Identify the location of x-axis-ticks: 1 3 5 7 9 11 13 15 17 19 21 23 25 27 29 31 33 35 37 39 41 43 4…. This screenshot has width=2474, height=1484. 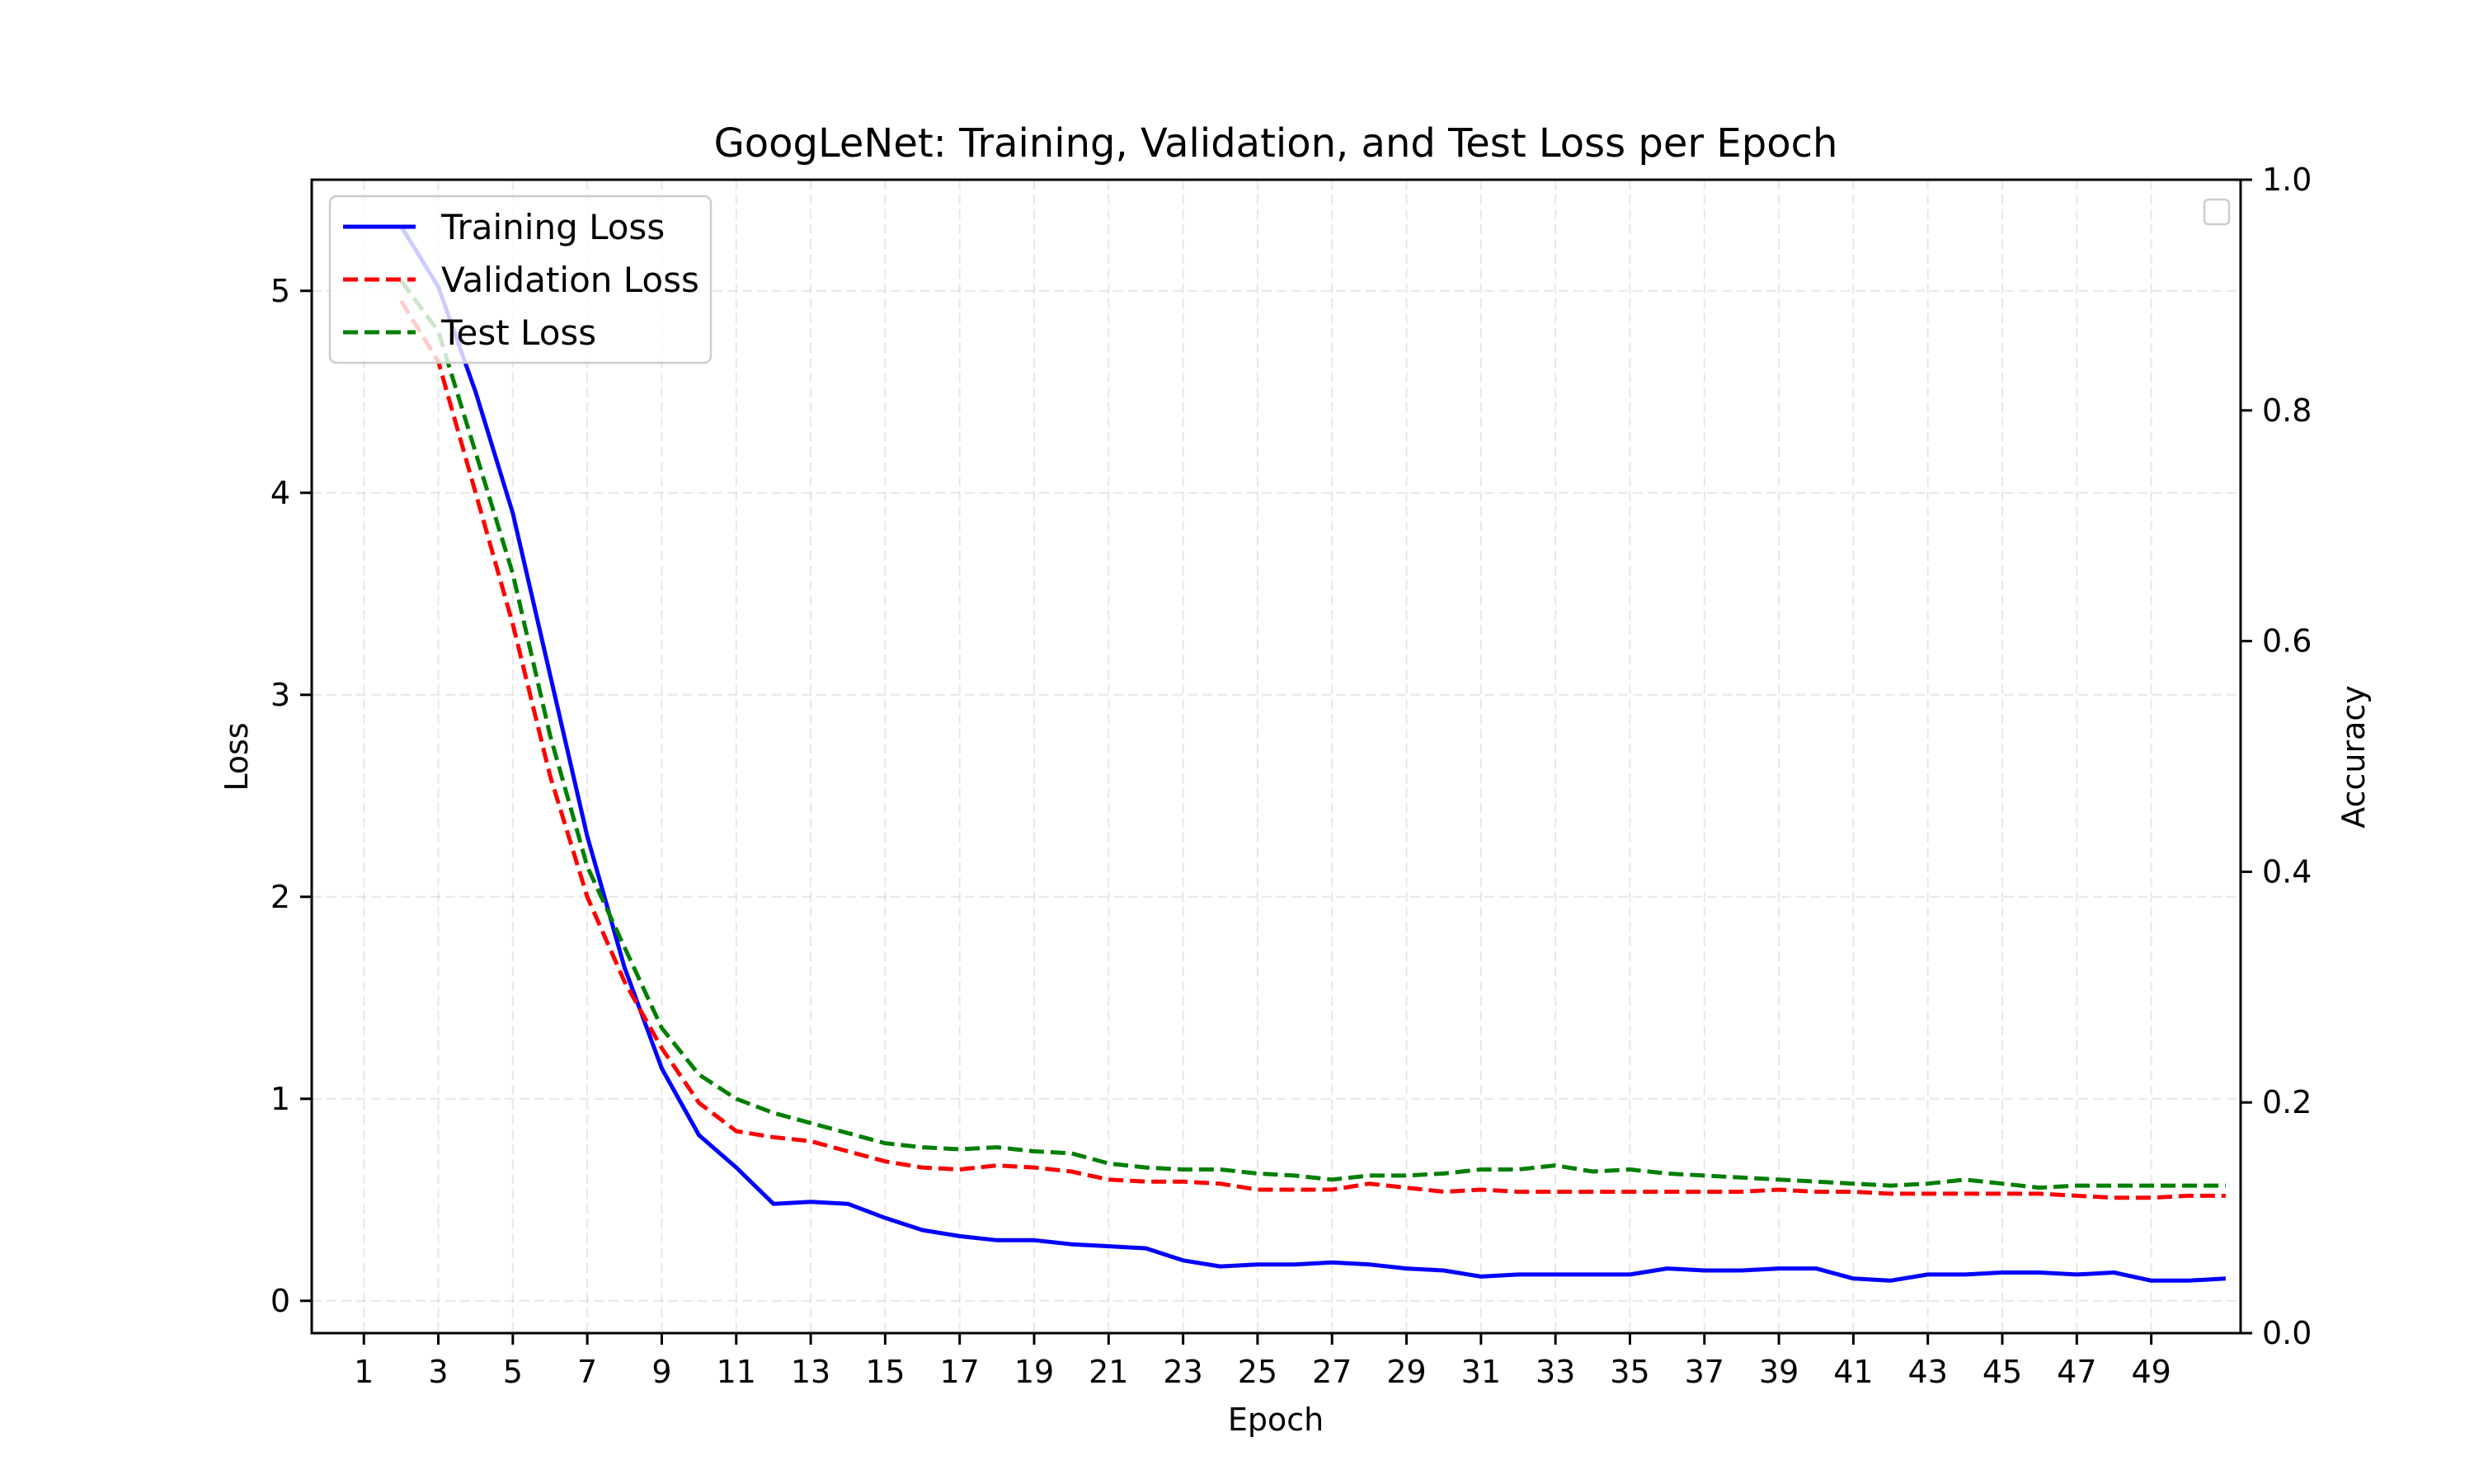
(1262, 1361).